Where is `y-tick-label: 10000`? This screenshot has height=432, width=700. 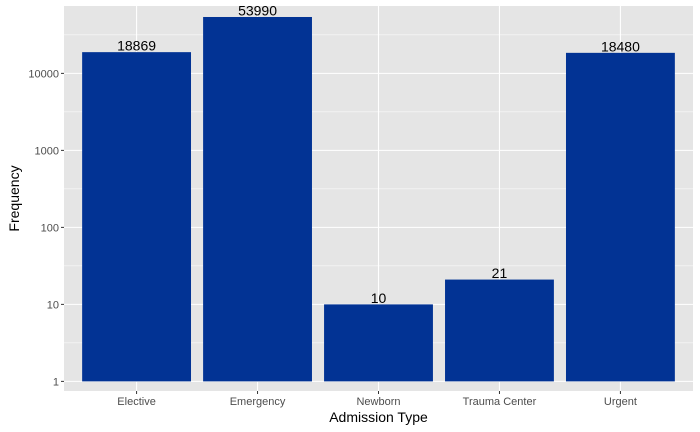 y-tick-label: 10000 is located at coordinates (43, 74).